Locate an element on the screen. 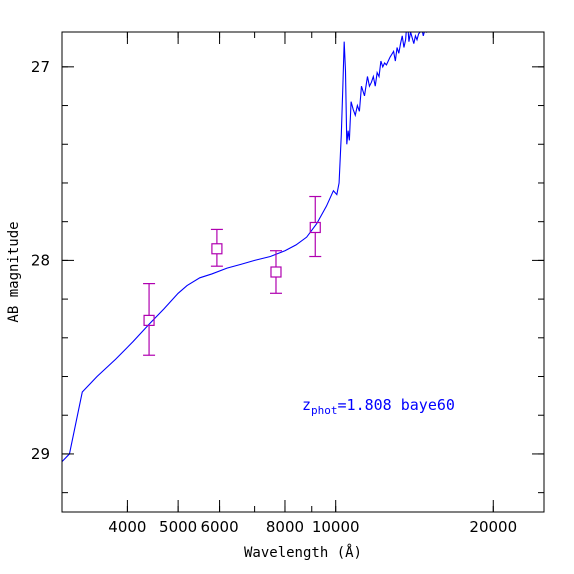 Image resolution: width=574 pixels, height=574 pixels. x-tick-label: 5000 is located at coordinates (178, 527).